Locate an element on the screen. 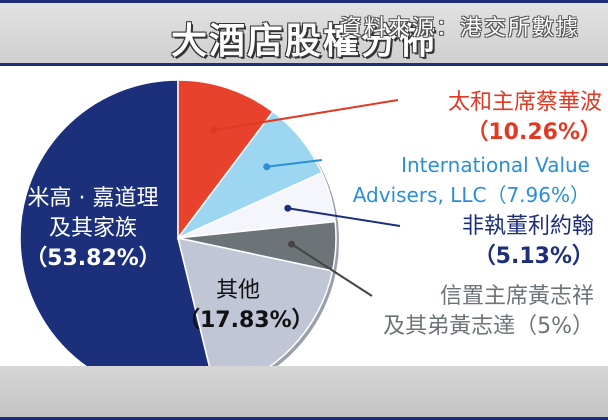 The height and width of the screenshot is (420, 608). label-choi: 太和主席蔡華波 （10.26%） is located at coordinates (502, 118).